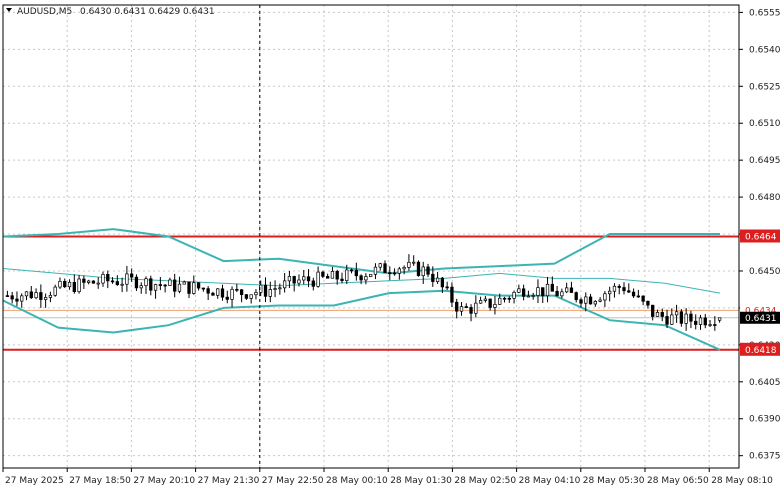 The image size is (781, 489). I want to click on level-label: 0.6418, so click(761, 351).